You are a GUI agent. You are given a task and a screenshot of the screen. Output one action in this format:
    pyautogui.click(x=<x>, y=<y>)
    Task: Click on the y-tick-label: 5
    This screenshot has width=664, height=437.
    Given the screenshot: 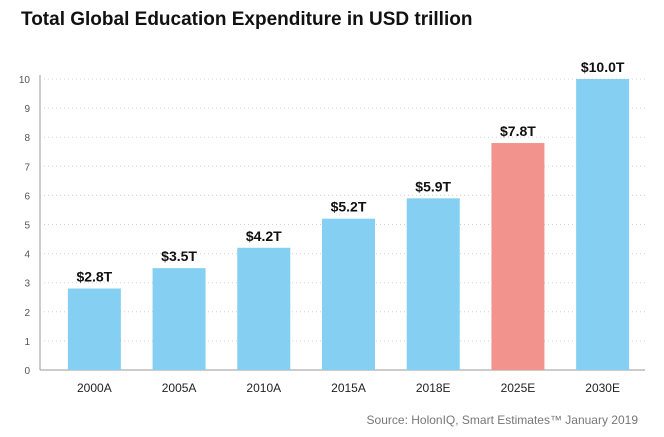 What is the action you would take?
    pyautogui.click(x=27, y=226)
    